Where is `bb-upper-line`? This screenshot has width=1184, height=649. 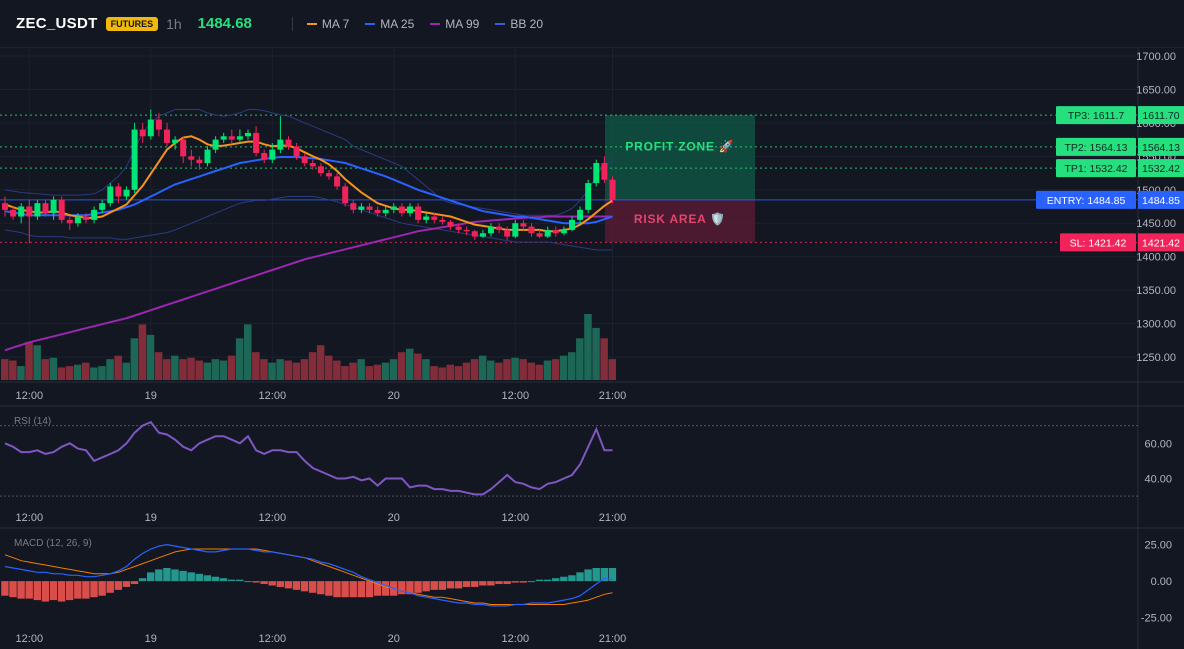 bb-upper-line is located at coordinates (308, 162).